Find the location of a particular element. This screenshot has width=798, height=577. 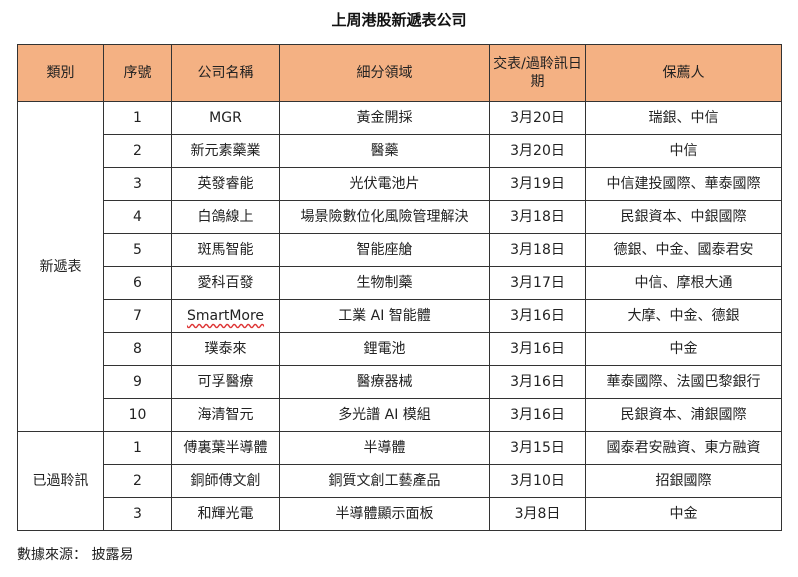

date-cell: 3月10日 is located at coordinates (537, 481).